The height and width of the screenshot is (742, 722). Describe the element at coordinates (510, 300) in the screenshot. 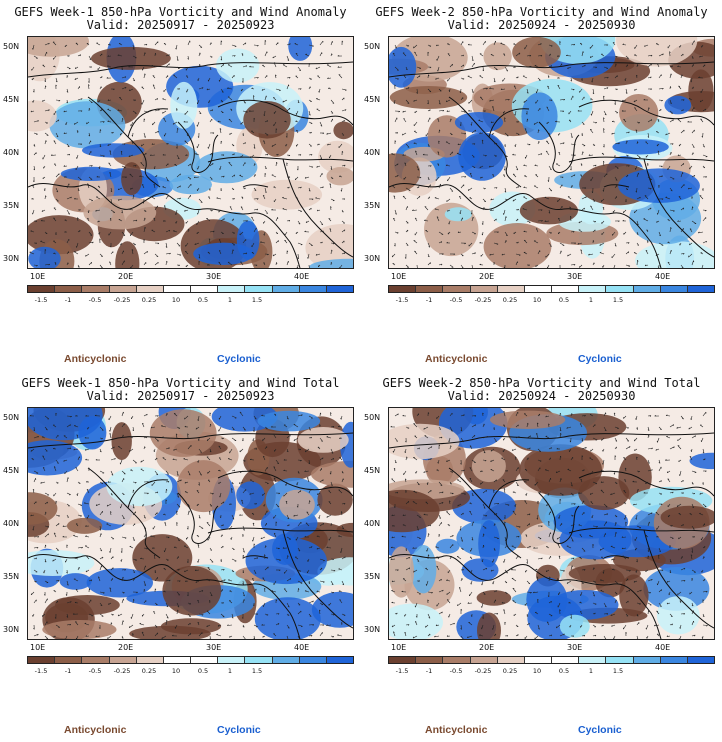

I see `colorbar-label: 0.25` at that location.